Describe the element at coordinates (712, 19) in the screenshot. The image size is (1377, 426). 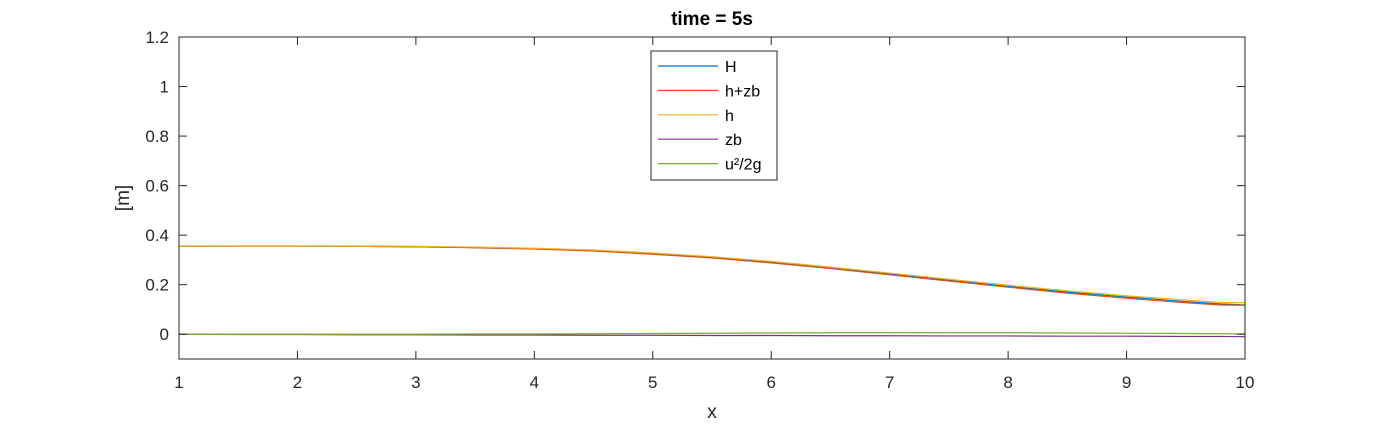
I see `chart-title: time = 5s` at that location.